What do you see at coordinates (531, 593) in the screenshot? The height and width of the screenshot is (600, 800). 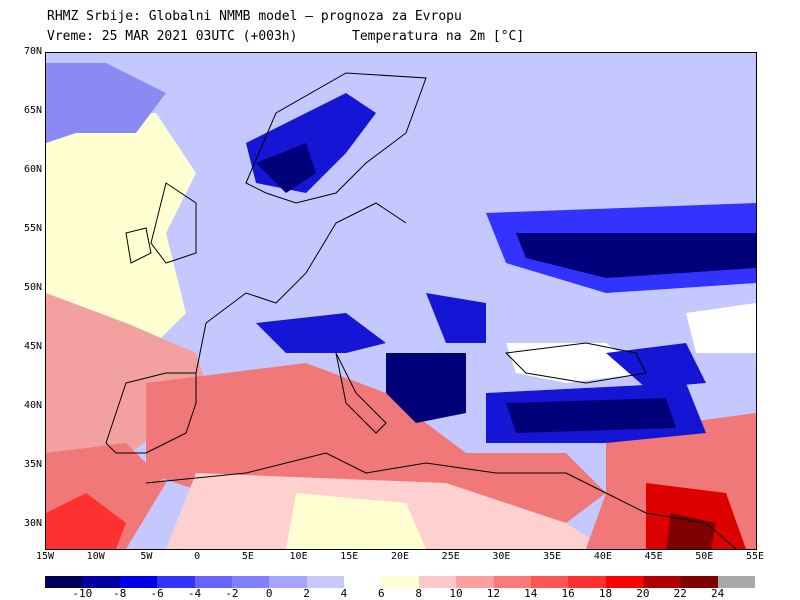 I see `colorbar-label: 14` at bounding box center [531, 593].